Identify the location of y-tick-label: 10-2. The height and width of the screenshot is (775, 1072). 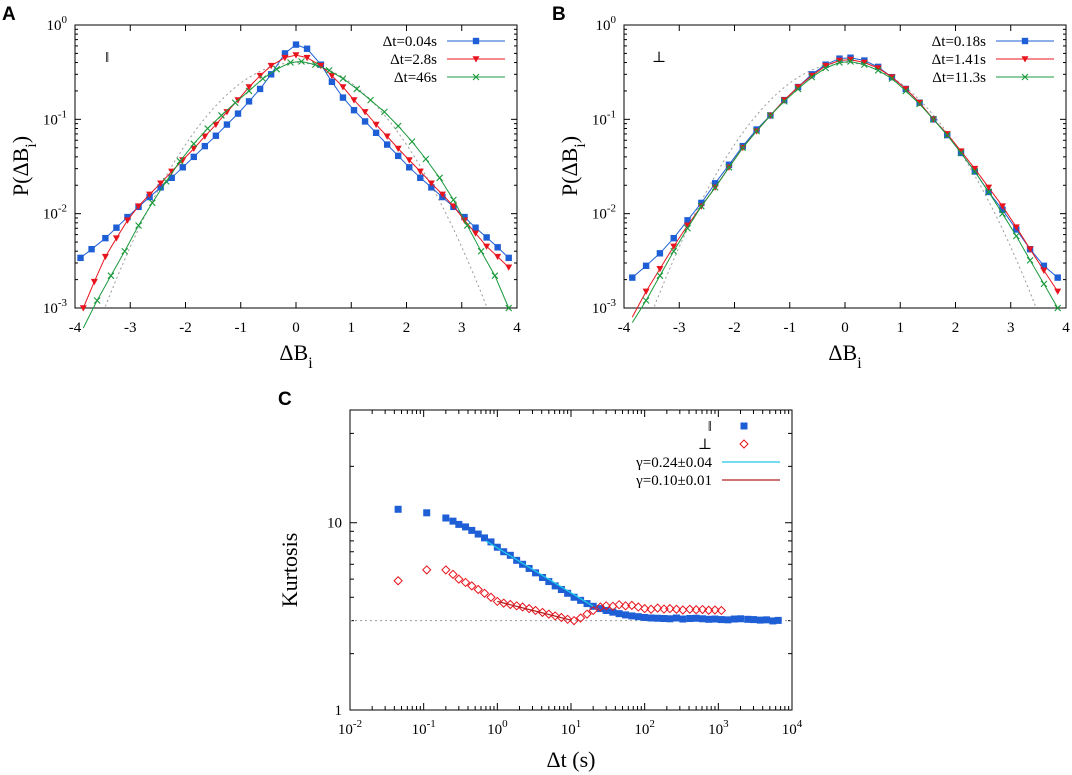
(55, 213).